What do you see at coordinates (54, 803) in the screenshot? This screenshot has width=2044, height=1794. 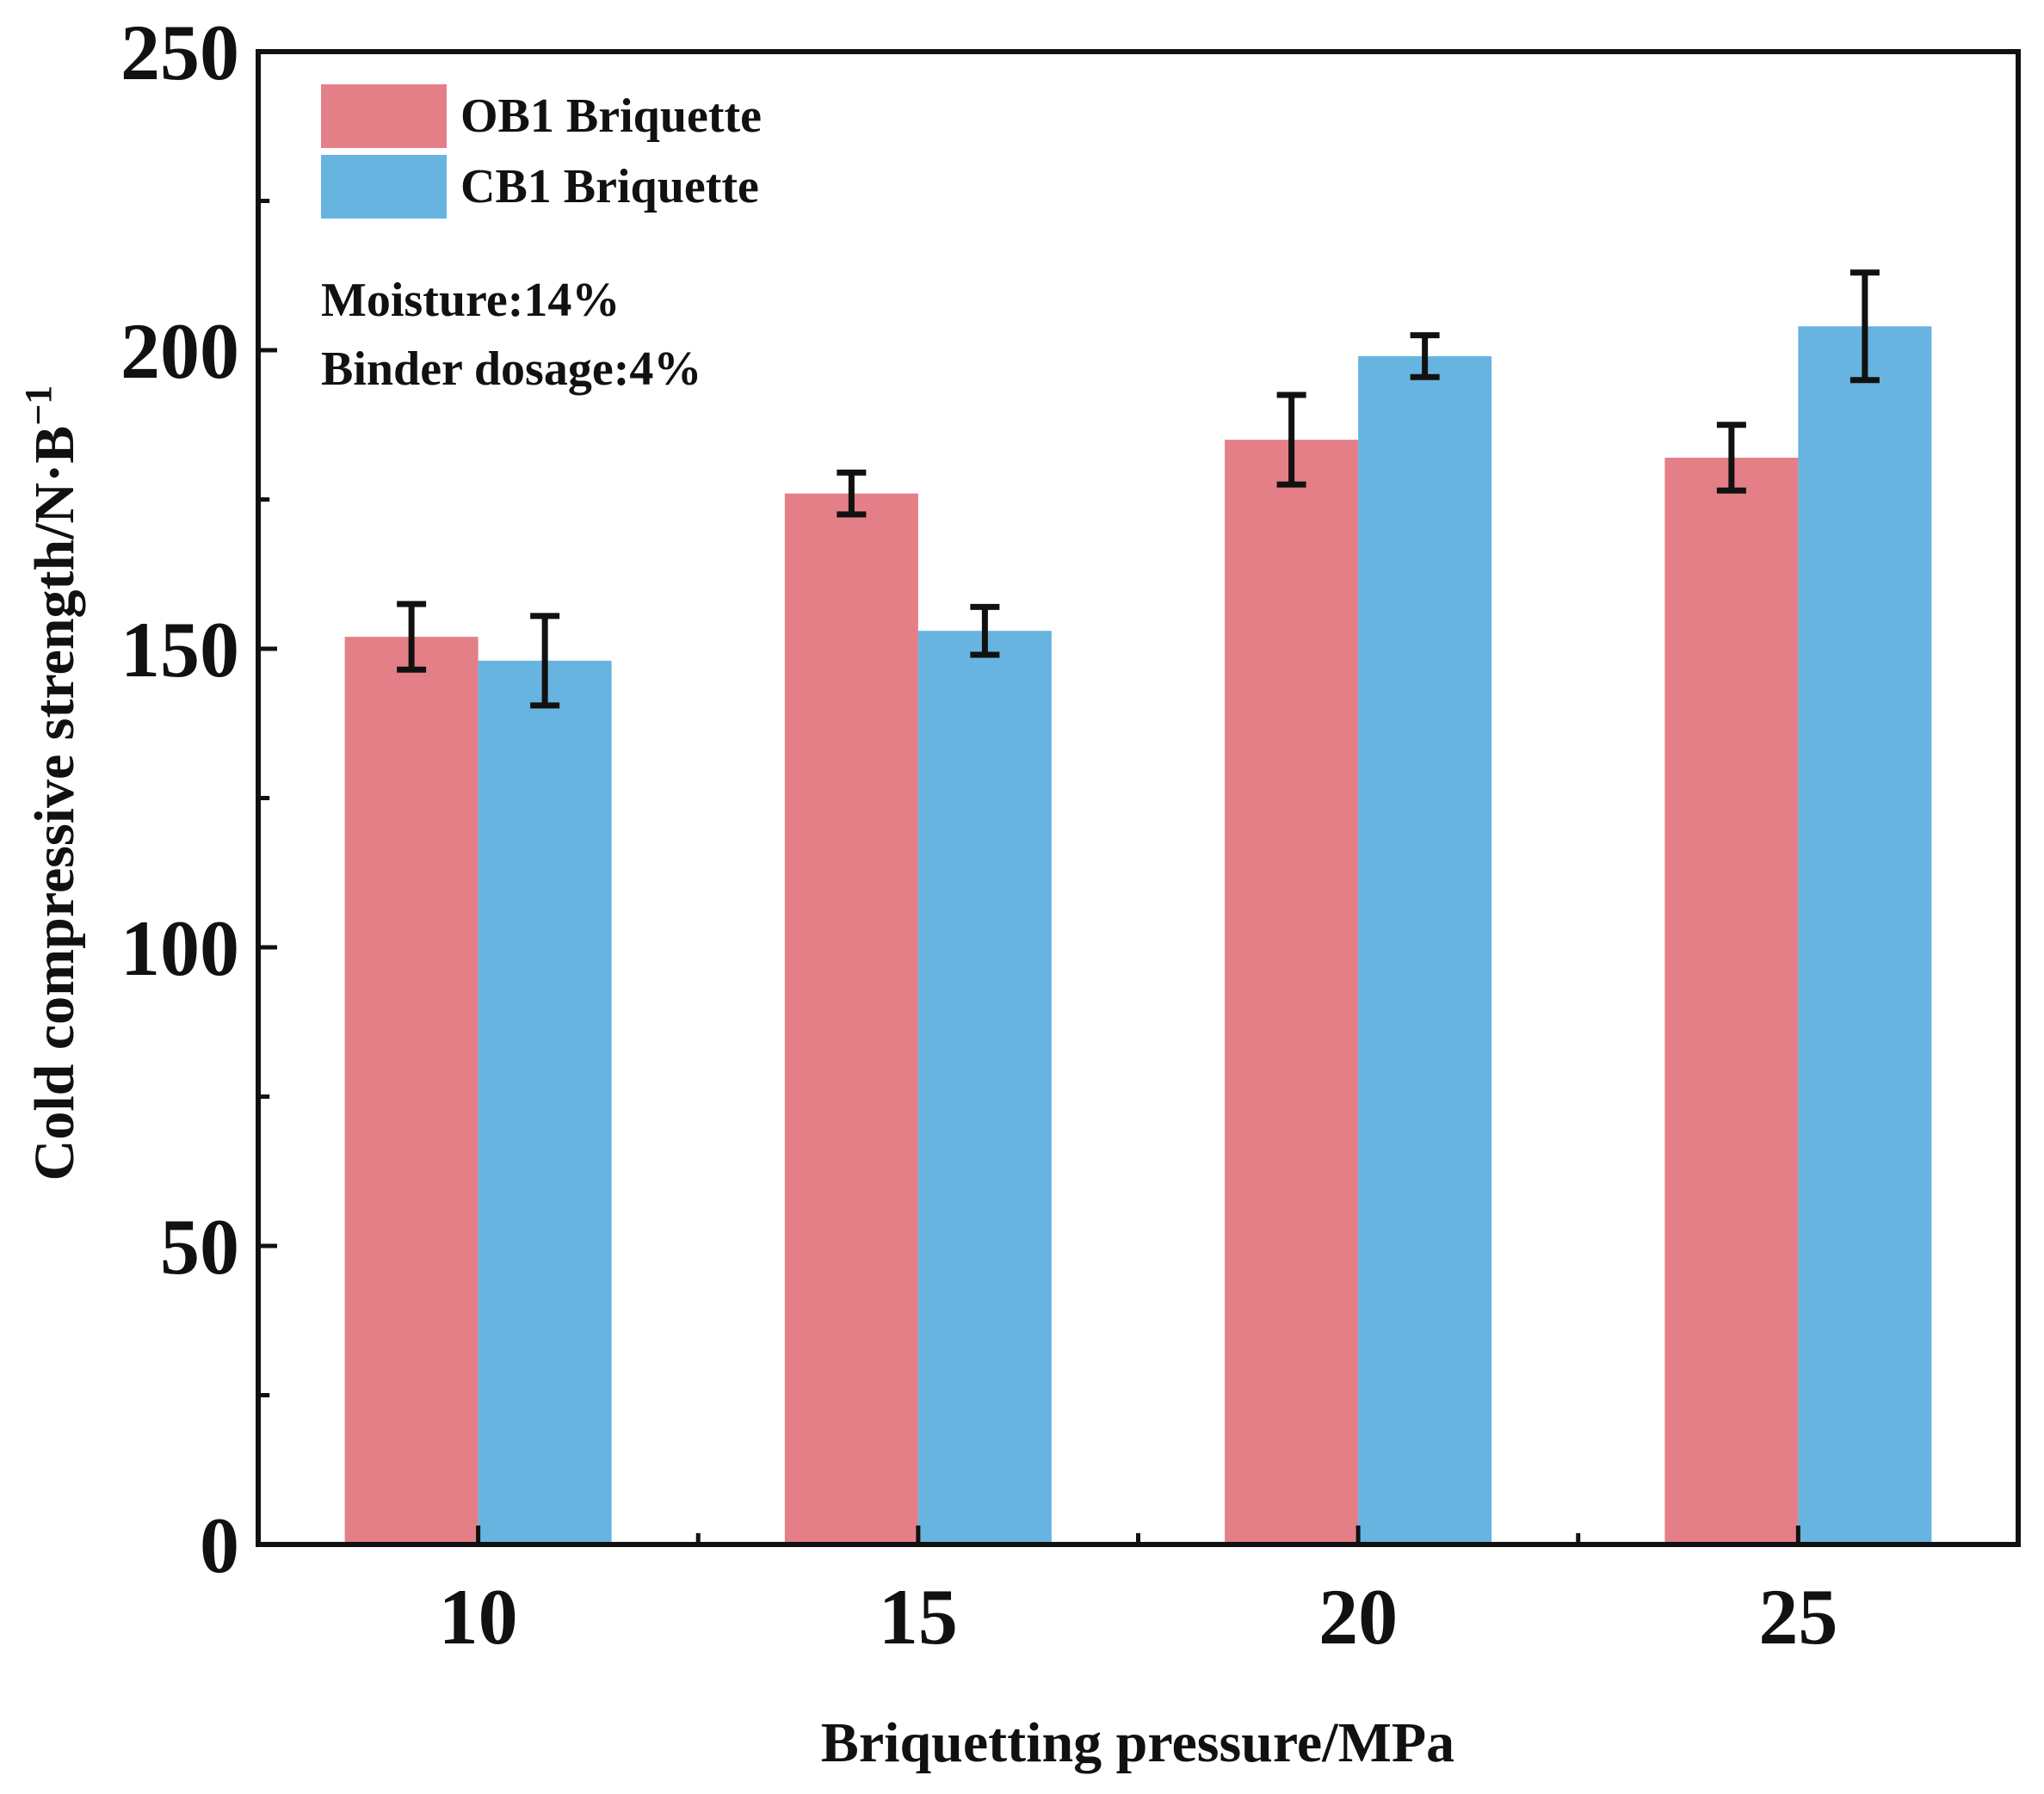 I see `y-axis-title-text: Cold compressive strength/N·B` at bounding box center [54, 803].